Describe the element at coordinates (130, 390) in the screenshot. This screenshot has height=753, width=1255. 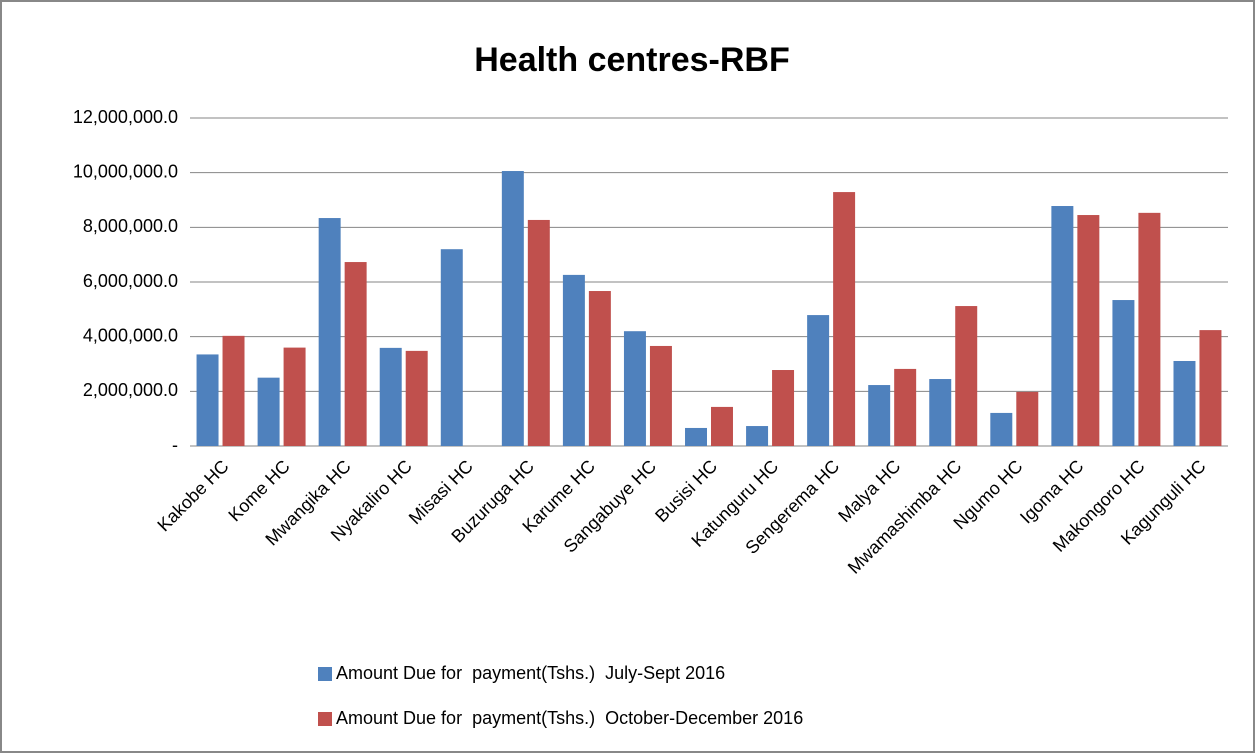
I see `y-tick-label: 2,000,000.0` at that location.